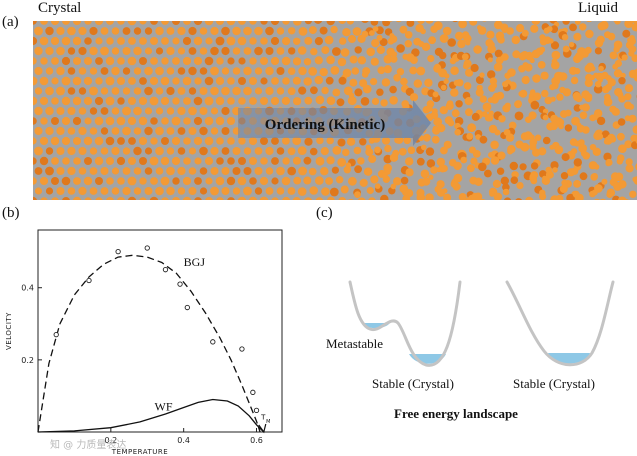 The width and height of the screenshot is (637, 456). What do you see at coordinates (256, 440) in the screenshot?
I see `x-tick-label: 0.6` at bounding box center [256, 440].